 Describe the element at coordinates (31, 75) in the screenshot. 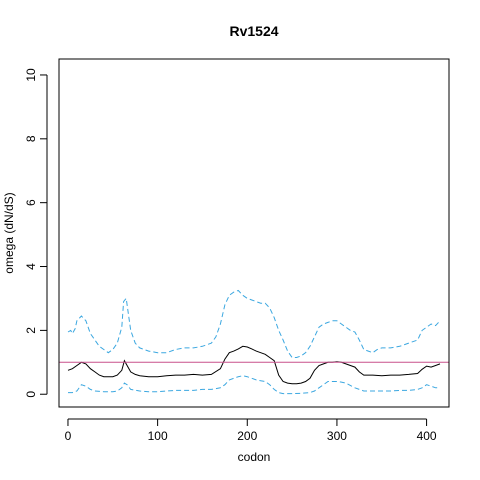

I see `y-tick-label: 10` at that location.